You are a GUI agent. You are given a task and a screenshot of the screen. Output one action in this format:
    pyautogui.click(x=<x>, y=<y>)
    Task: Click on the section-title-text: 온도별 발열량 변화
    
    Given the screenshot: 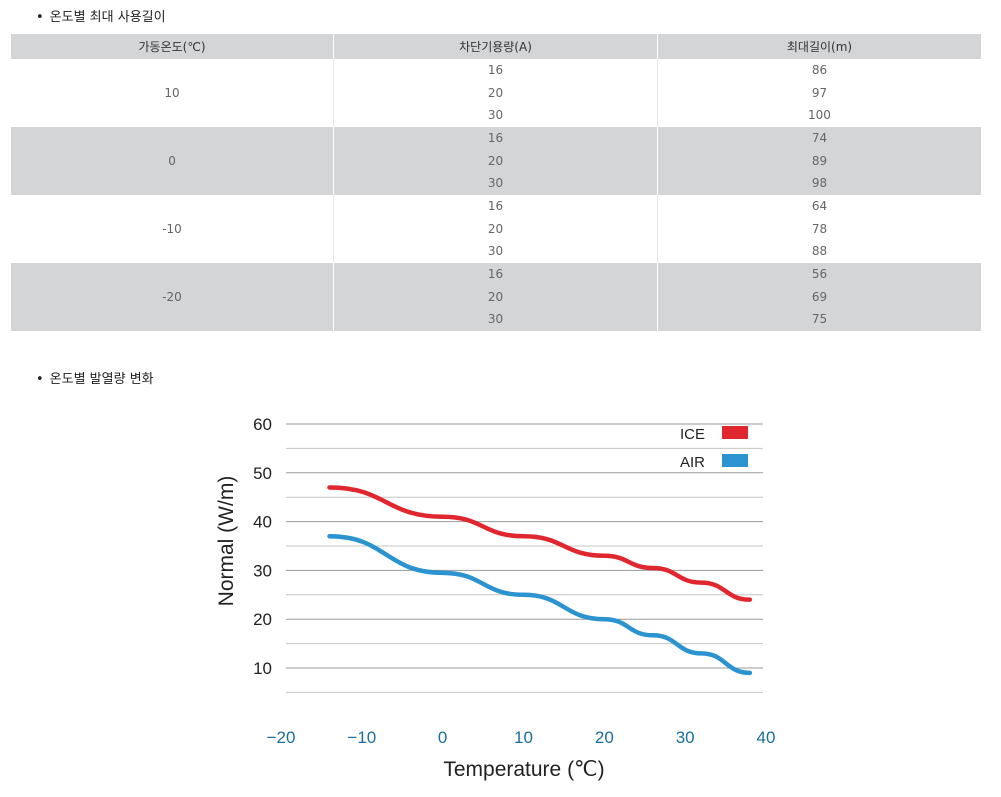 What is the action you would take?
    pyautogui.click(x=101, y=379)
    